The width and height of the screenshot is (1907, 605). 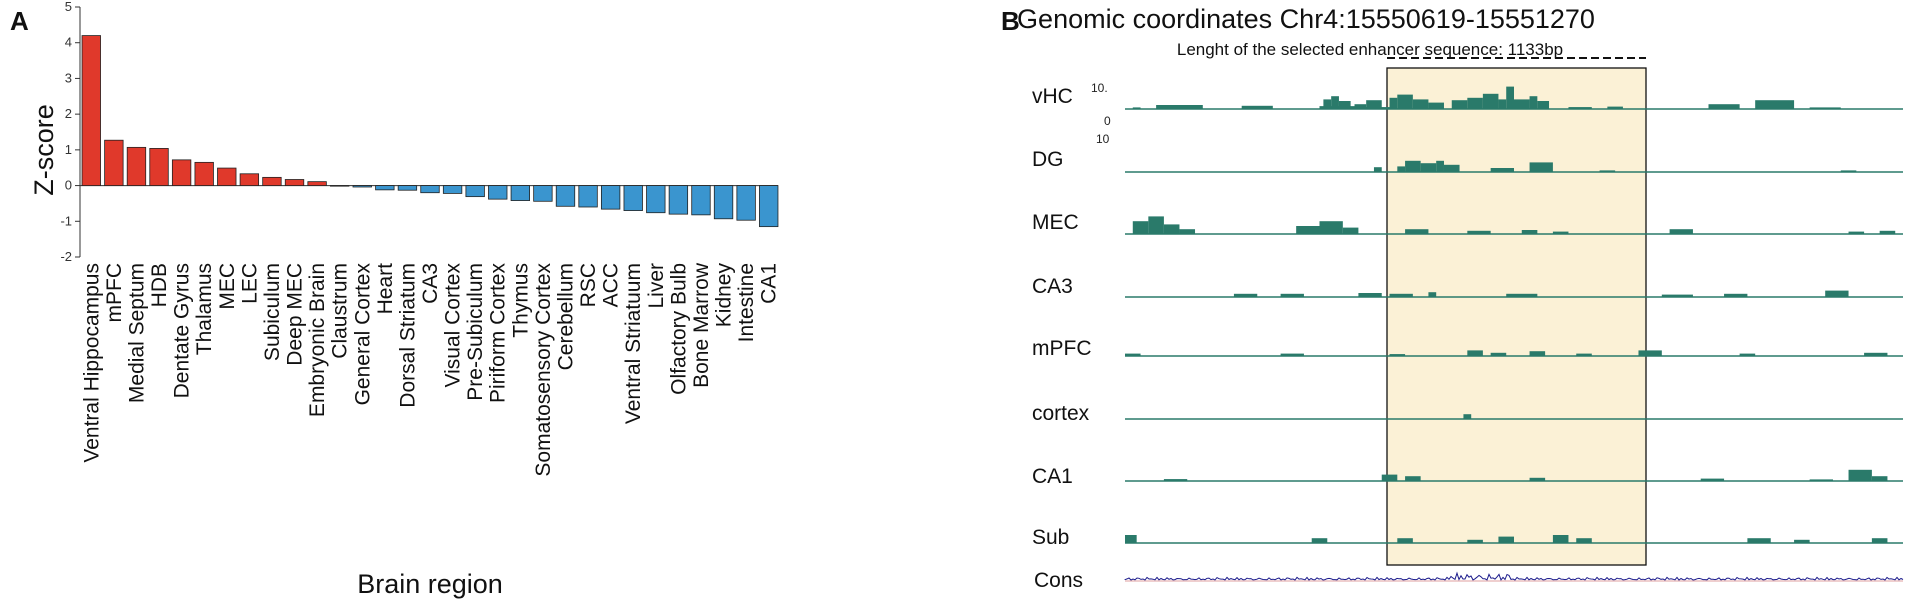 I want to click on category-label: CA3, so click(x=430, y=283).